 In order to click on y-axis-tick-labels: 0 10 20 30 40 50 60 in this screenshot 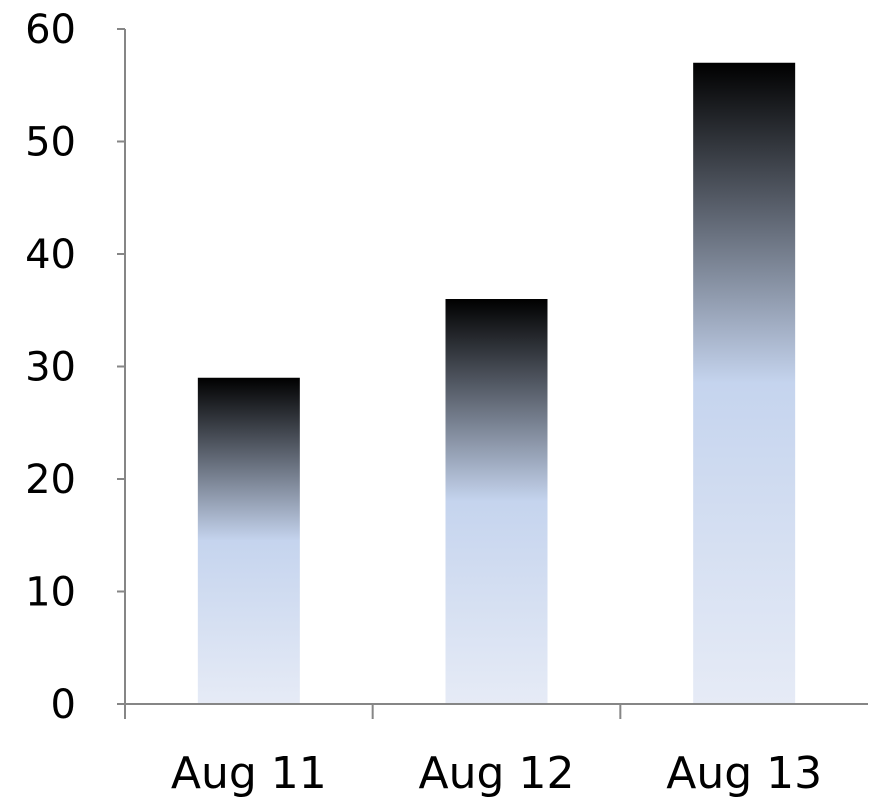, I will do `click(50, 367)`.